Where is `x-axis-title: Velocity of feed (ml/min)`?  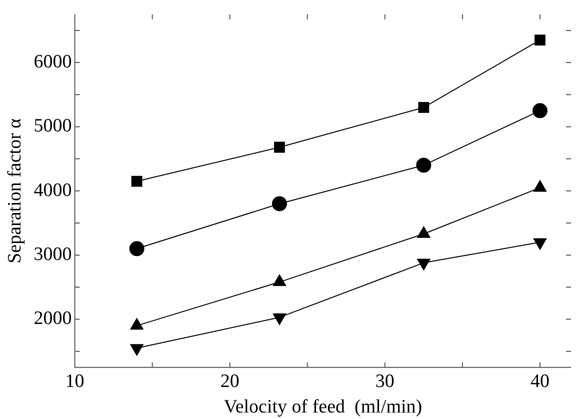
x-axis-title: Velocity of feed (ml/min) is located at coordinates (323, 407).